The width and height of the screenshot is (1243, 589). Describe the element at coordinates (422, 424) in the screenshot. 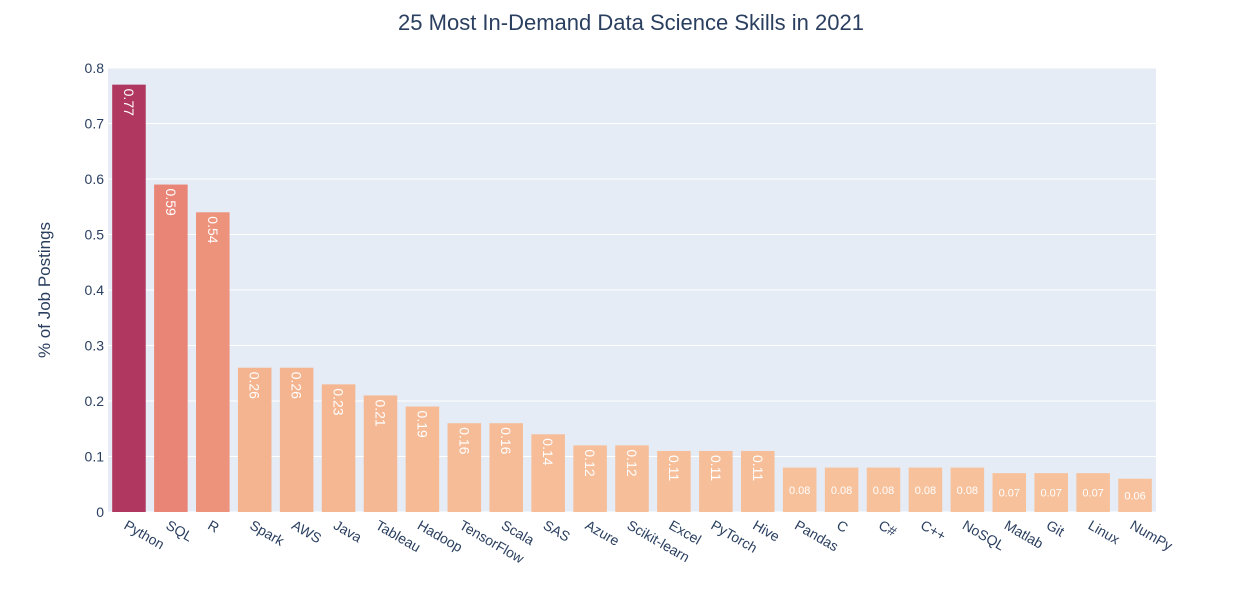

I see `bar-value-label: 0.19` at that location.